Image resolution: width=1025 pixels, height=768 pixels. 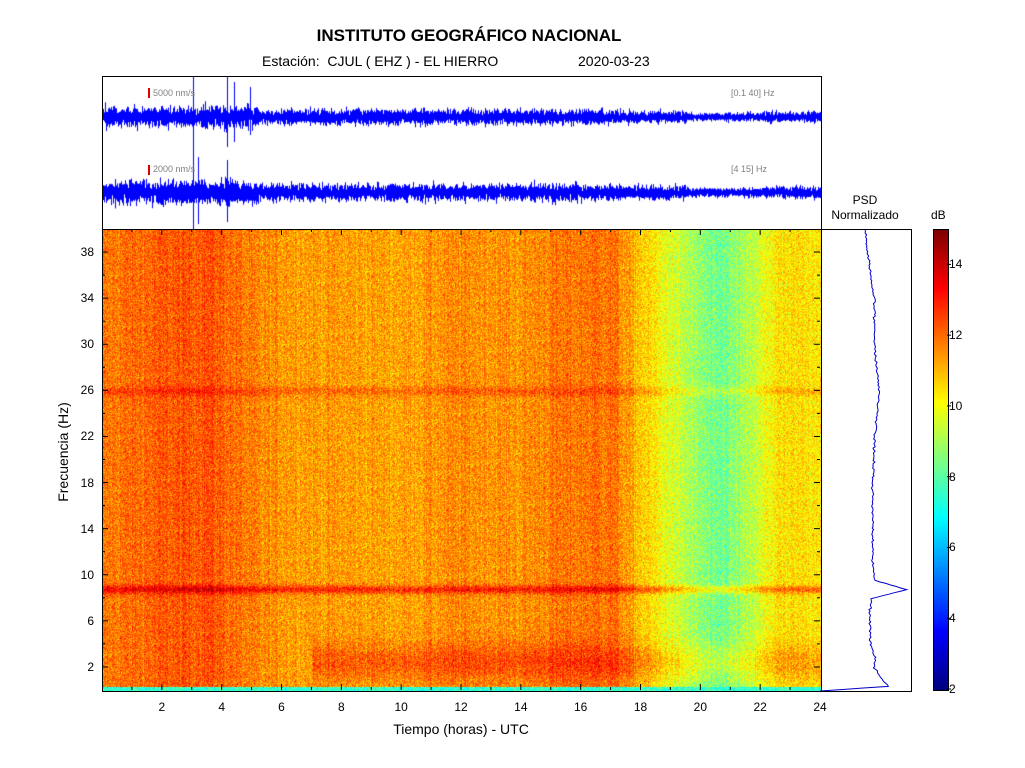 I want to click on x-tick-label: 12, so click(x=461, y=707).